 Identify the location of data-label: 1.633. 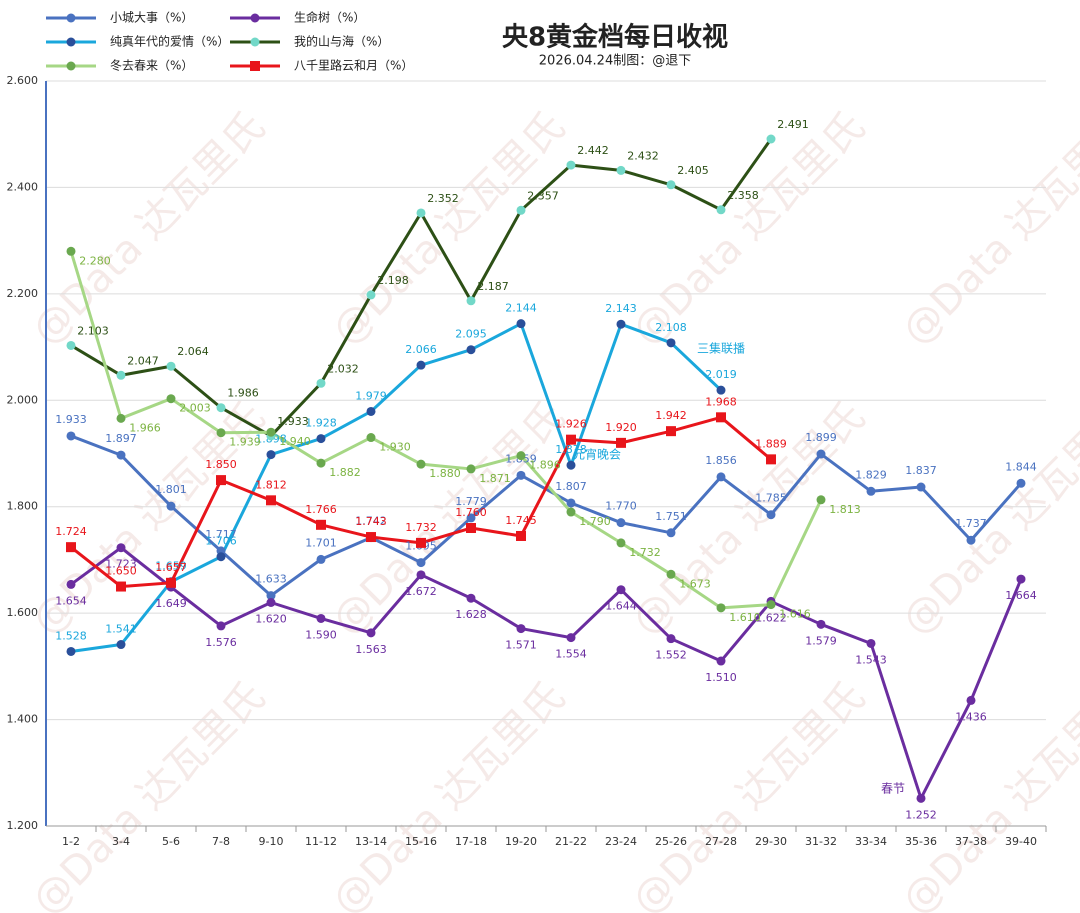
(271, 579).